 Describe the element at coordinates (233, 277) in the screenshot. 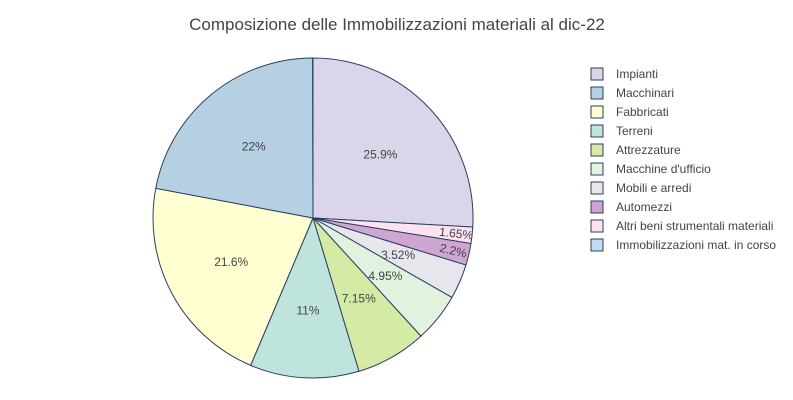

I see `pie-slice-fabbricati` at that location.